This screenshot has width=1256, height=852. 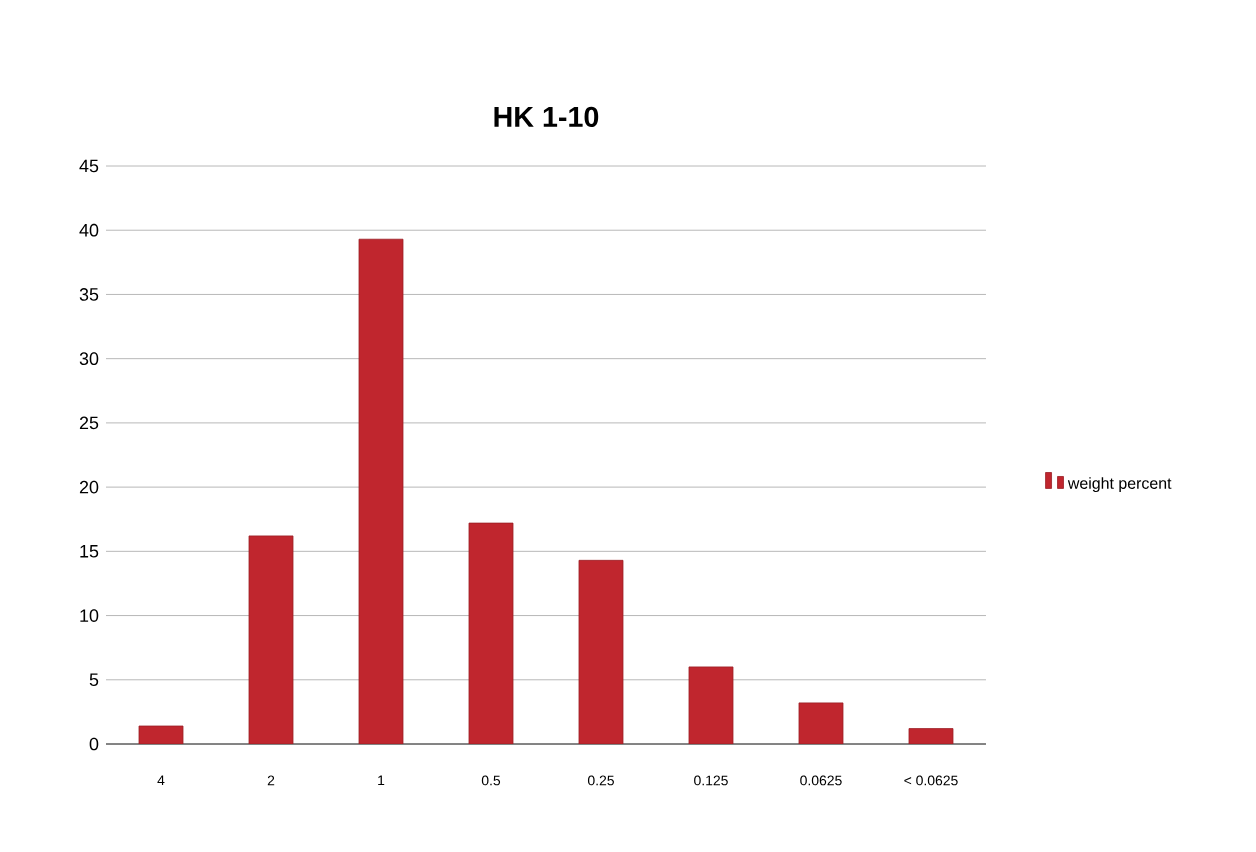 I want to click on y-tick-label: 20, so click(x=89, y=487).